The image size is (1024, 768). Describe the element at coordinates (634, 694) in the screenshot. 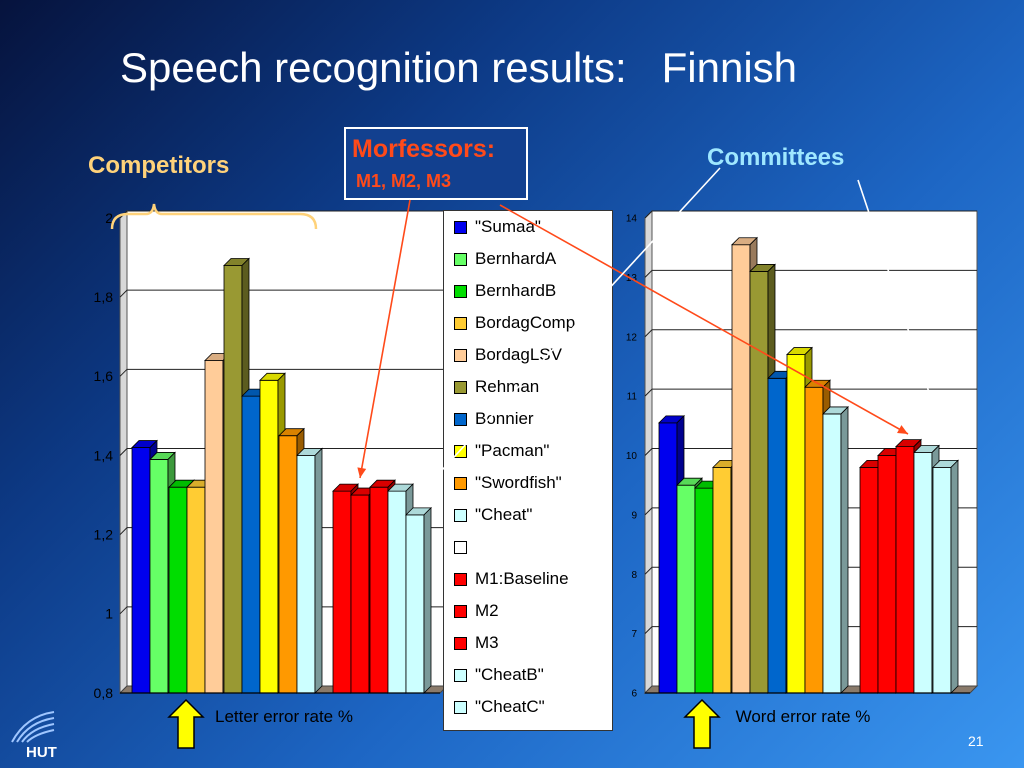

I see `y-tick-label: 6` at that location.